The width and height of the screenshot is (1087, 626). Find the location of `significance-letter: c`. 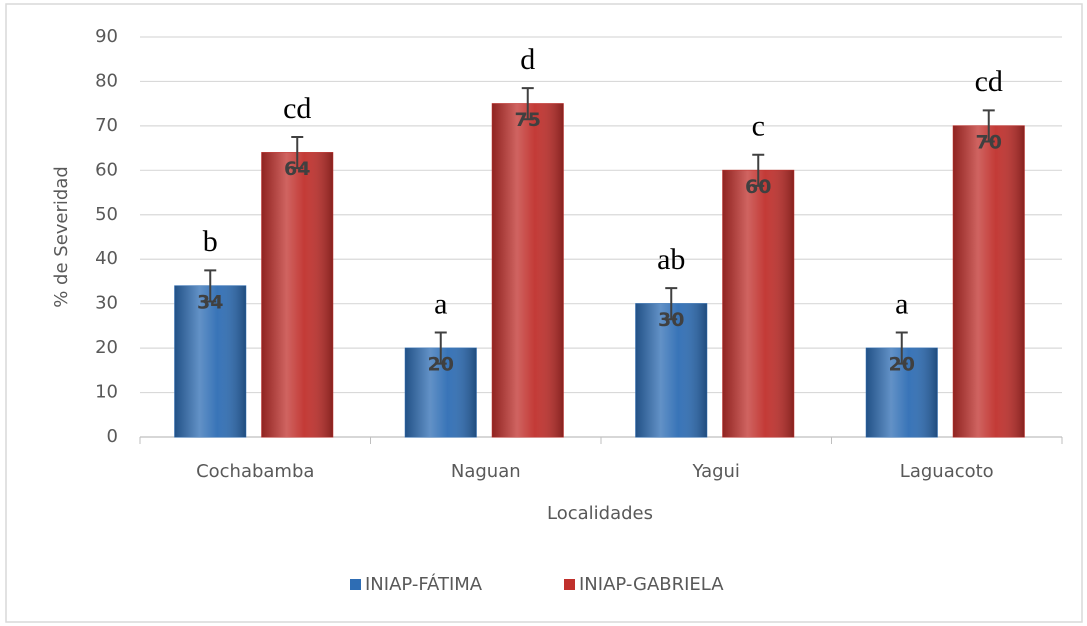

significance-letter: c is located at coordinates (758, 126).